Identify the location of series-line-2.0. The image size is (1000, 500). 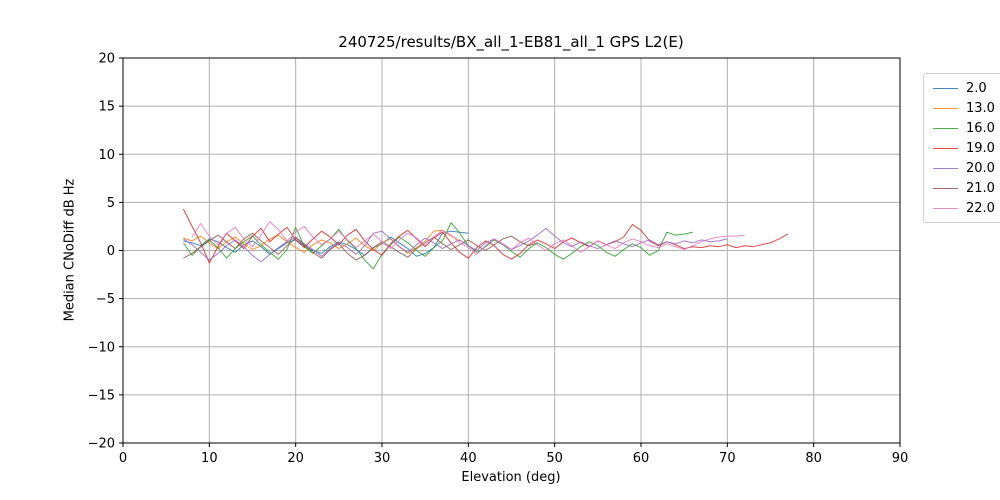
(326, 243).